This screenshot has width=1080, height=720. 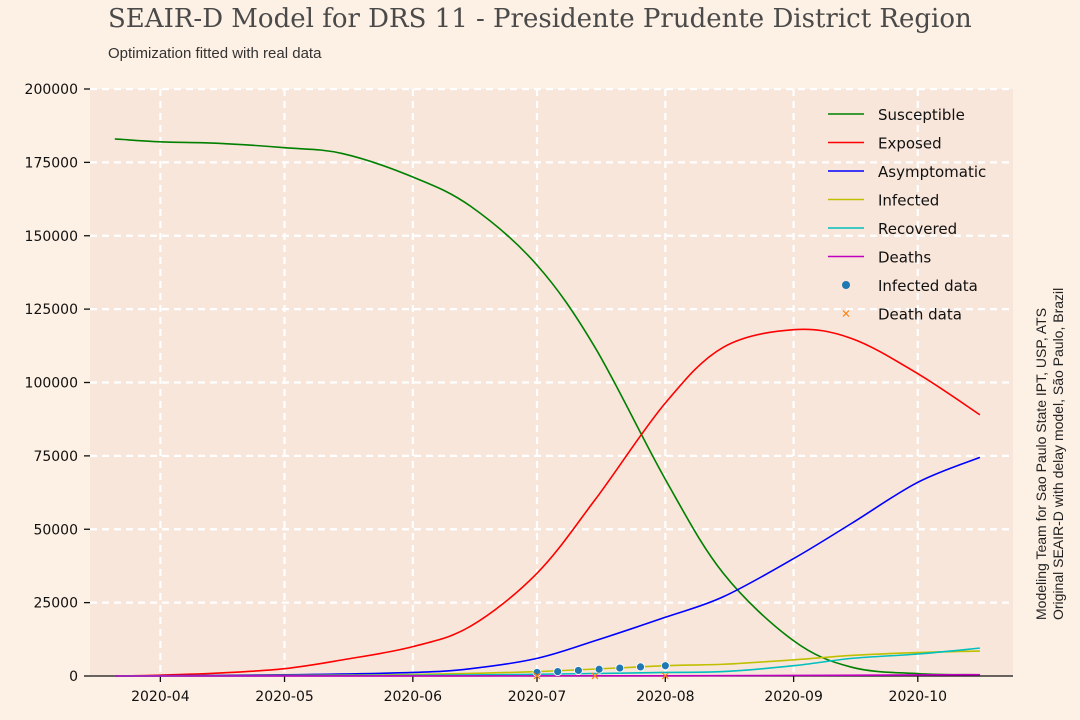 I want to click on x-tick-label: 2020-05, so click(x=284, y=697).